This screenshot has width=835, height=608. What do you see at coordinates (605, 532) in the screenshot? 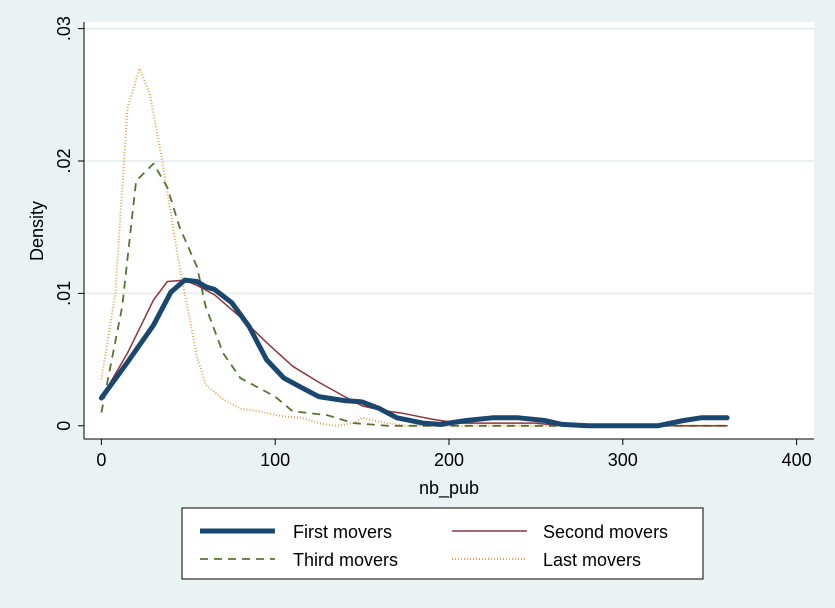
I see `legend-label-second-movers: Second movers` at bounding box center [605, 532].